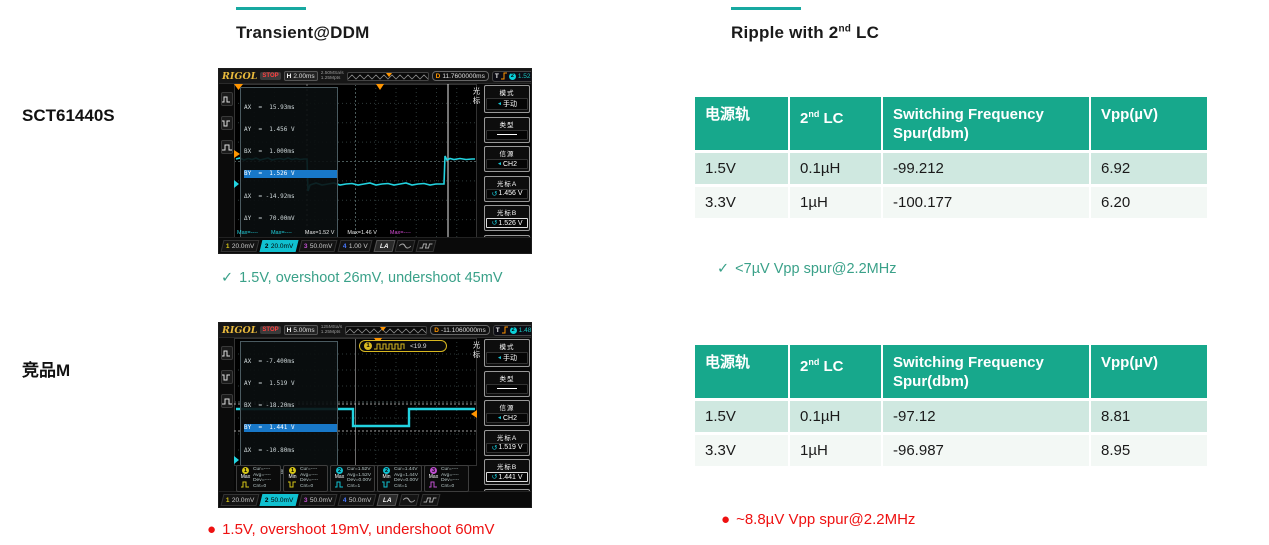 The image size is (1269, 545). What do you see at coordinates (290, 174) in the screenshot?
I see `cursor-by-highlighted: BY = 1.526 V` at bounding box center [290, 174].